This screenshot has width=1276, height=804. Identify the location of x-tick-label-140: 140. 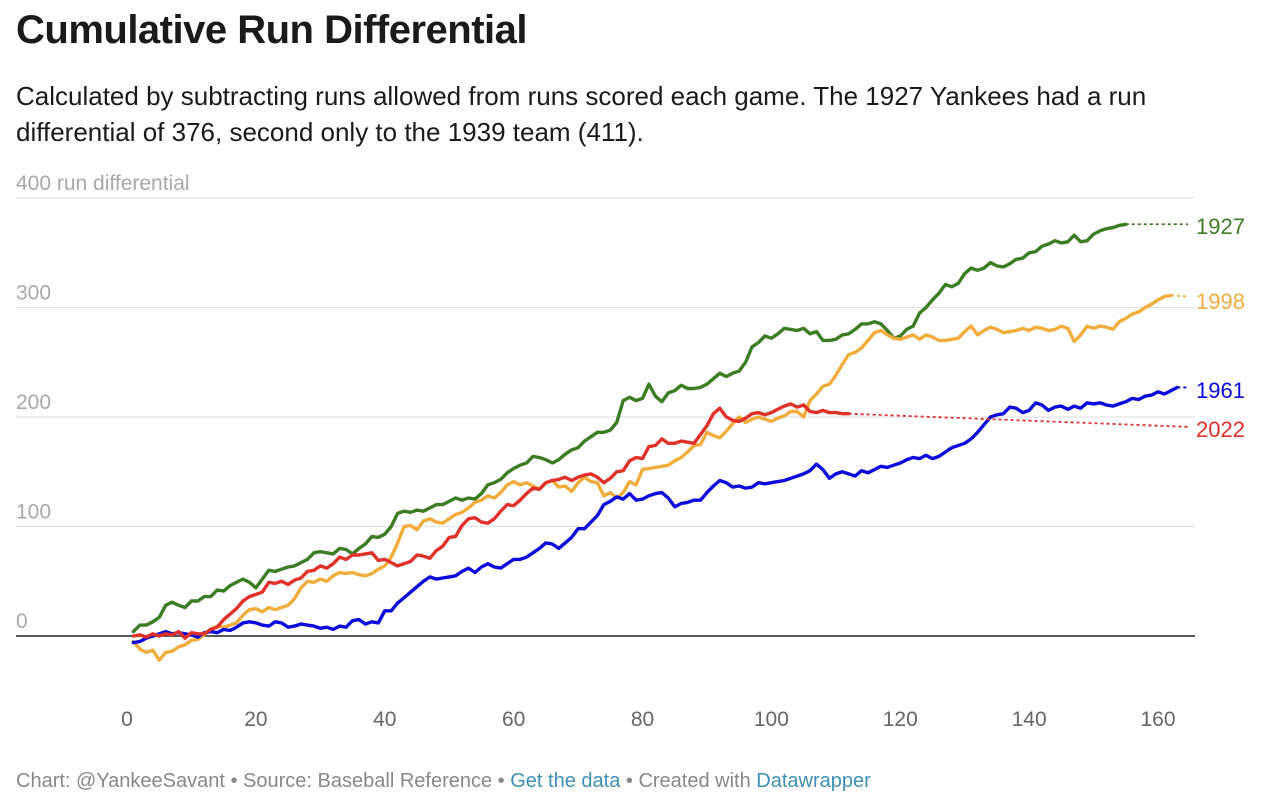
(1029, 719).